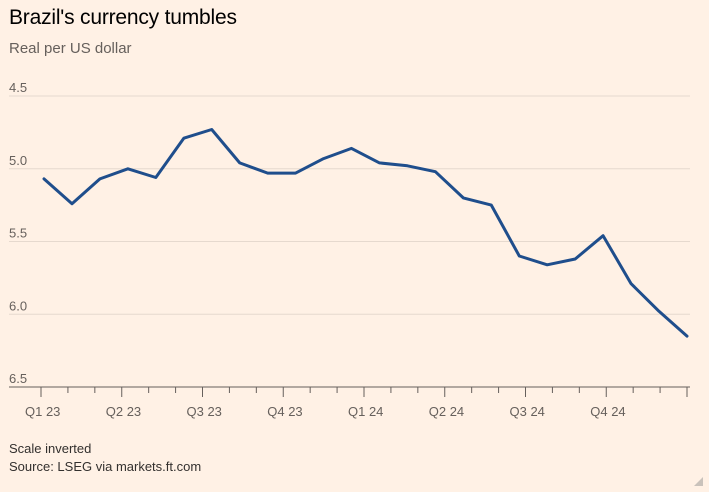  Describe the element at coordinates (446, 411) in the screenshot. I see `x-tick-label: Q2 24` at that location.